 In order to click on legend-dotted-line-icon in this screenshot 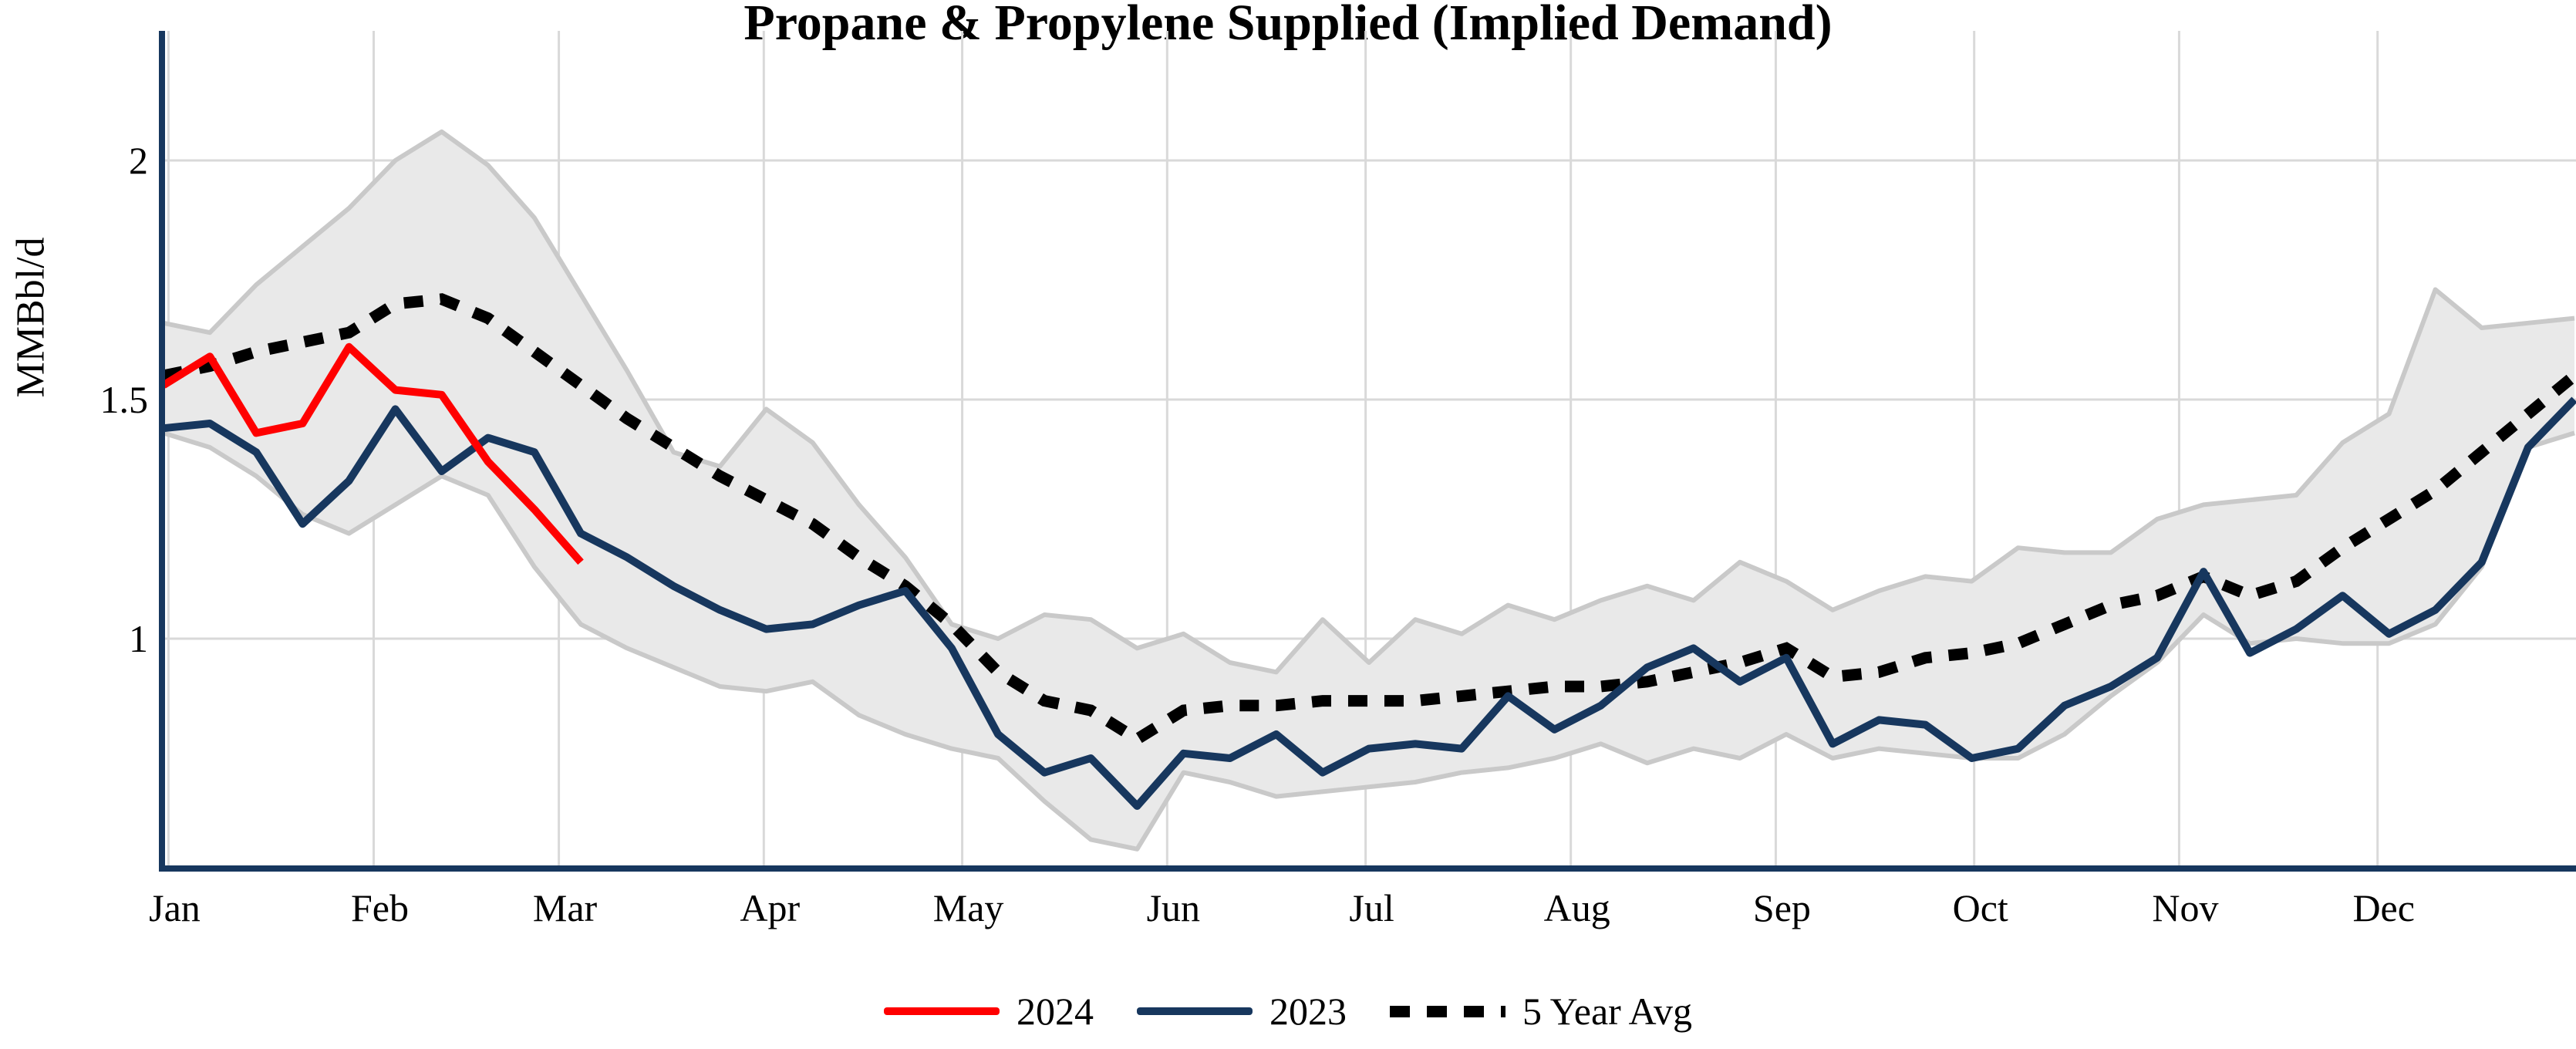, I will do `click(1448, 1011)`.